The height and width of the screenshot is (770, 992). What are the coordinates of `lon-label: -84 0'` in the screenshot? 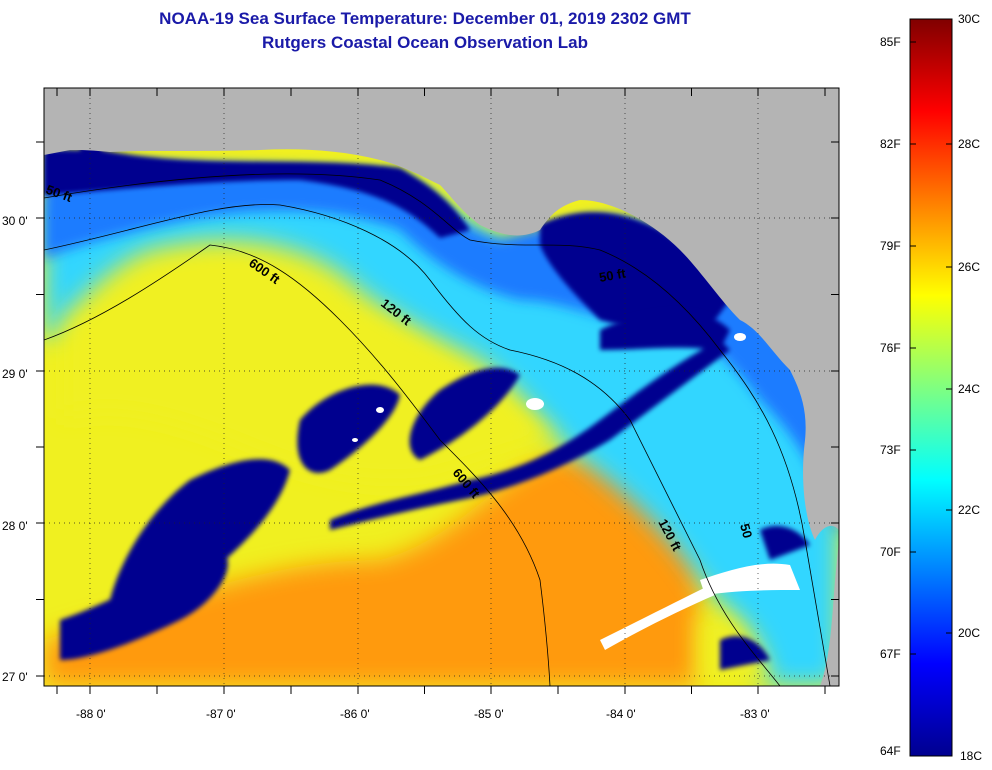 It's located at (621, 714).